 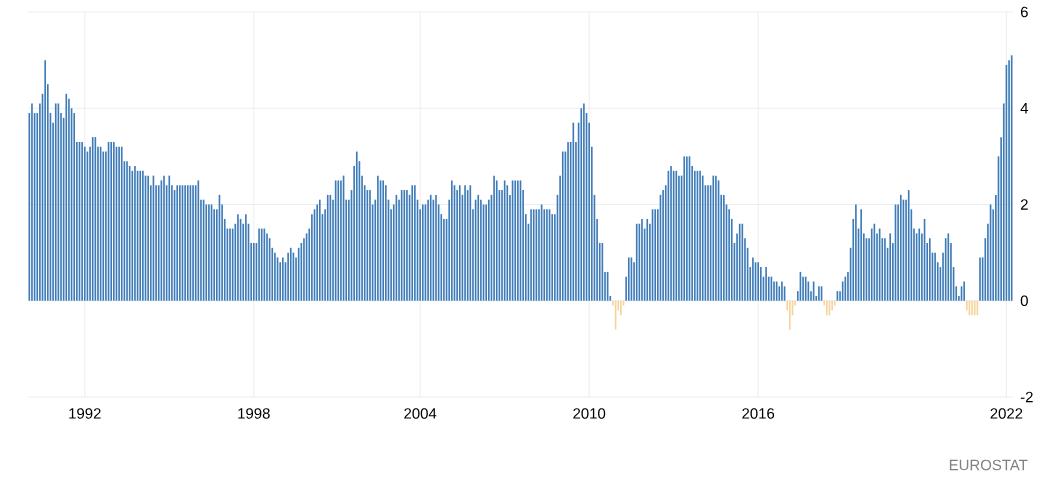 I want to click on x-tick-label: 2004, so click(x=420, y=413).